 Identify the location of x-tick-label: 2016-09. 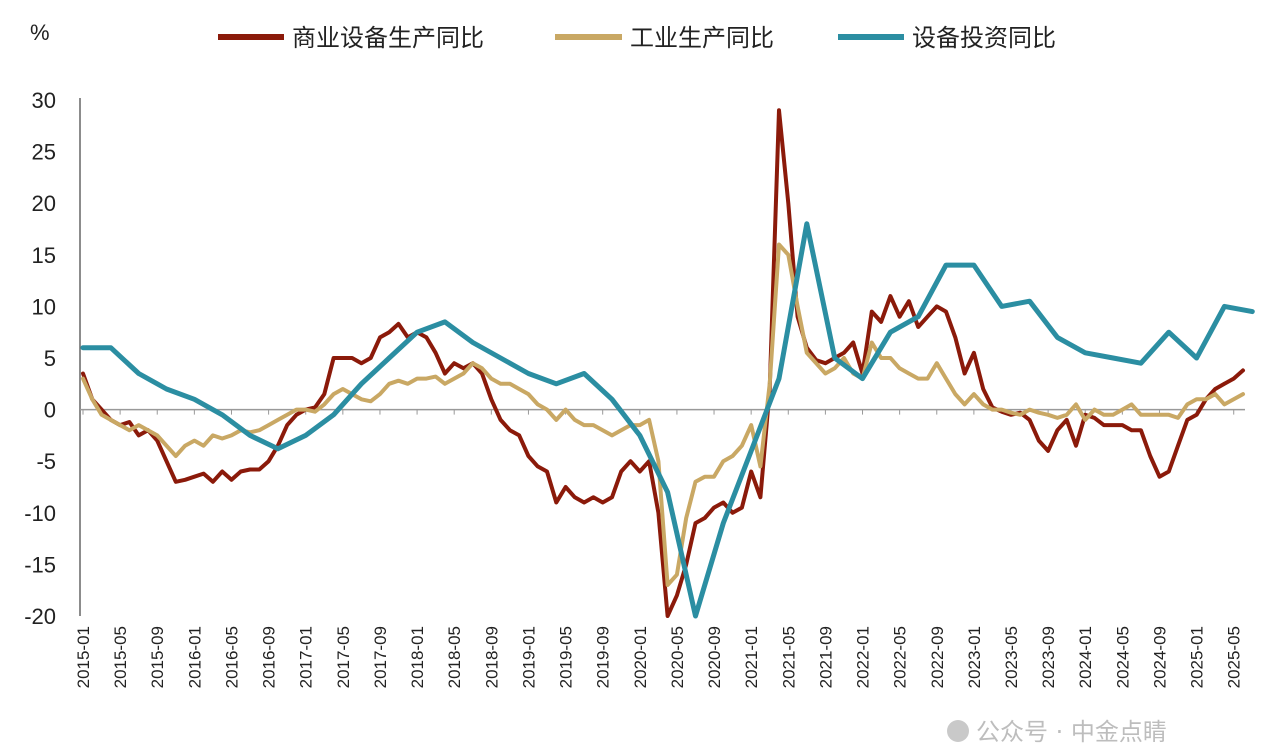
(269, 657).